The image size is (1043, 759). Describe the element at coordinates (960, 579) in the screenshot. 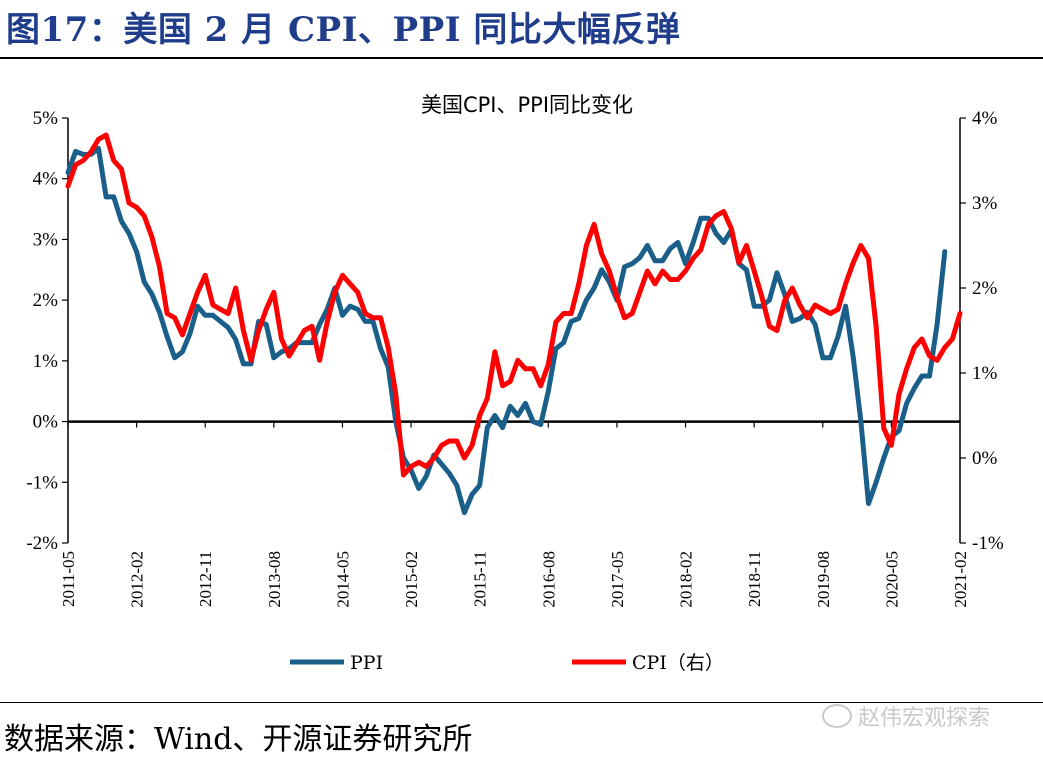

I see `x-tick-label: 2021-02` at that location.